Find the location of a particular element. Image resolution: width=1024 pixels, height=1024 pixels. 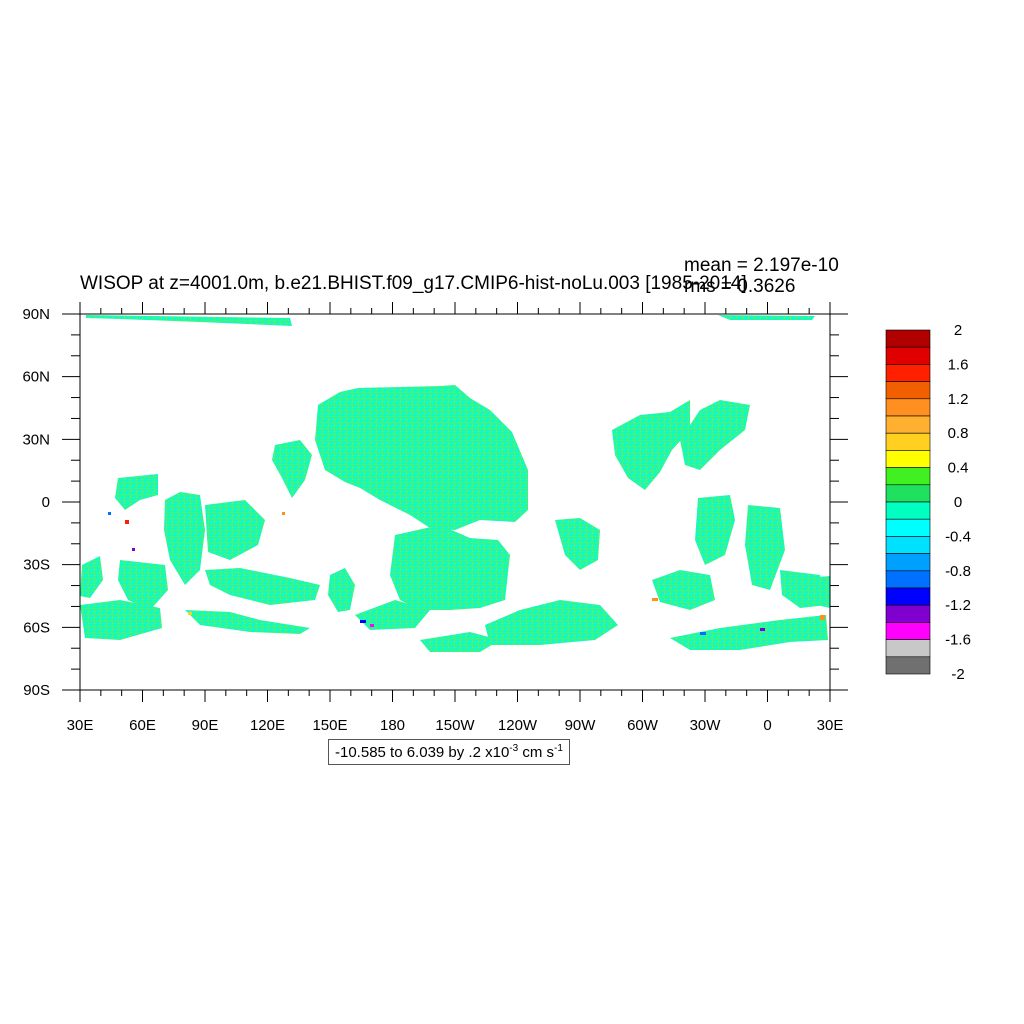

field-region-west-edge-upper is located at coordinates (91, 577).